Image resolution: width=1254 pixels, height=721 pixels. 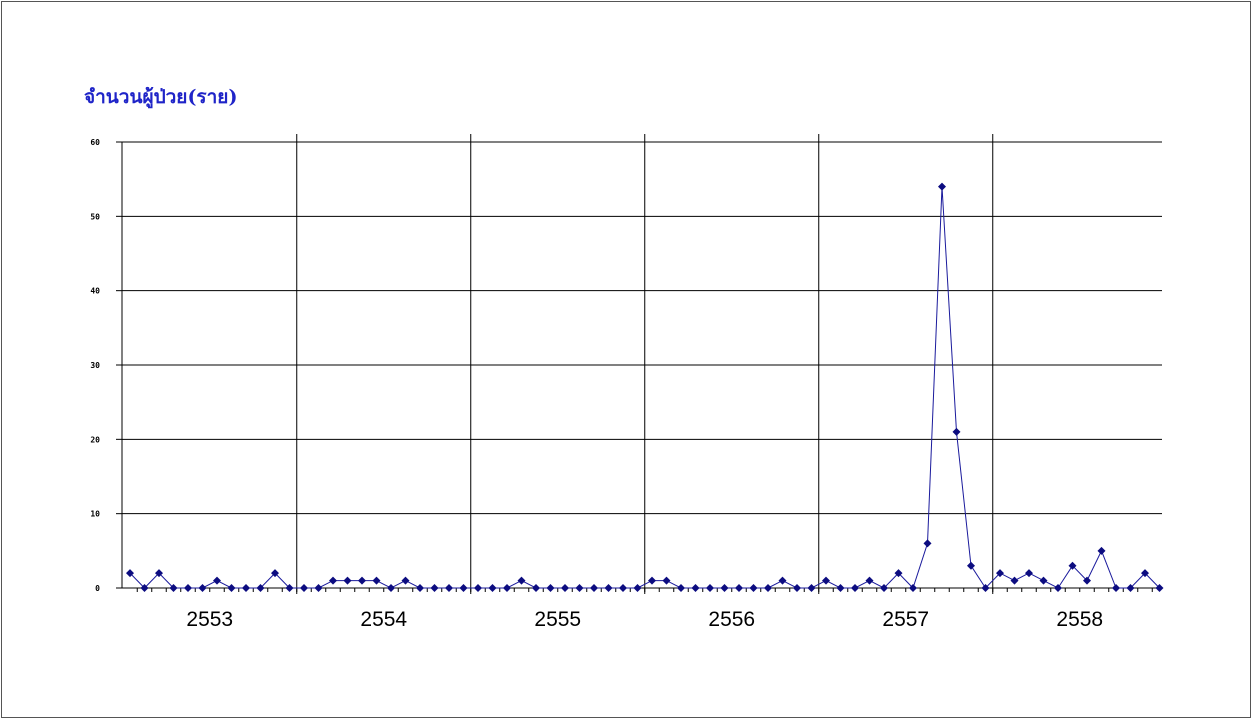 What do you see at coordinates (95, 439) in the screenshot?
I see `y-tick-label: 20` at bounding box center [95, 439].